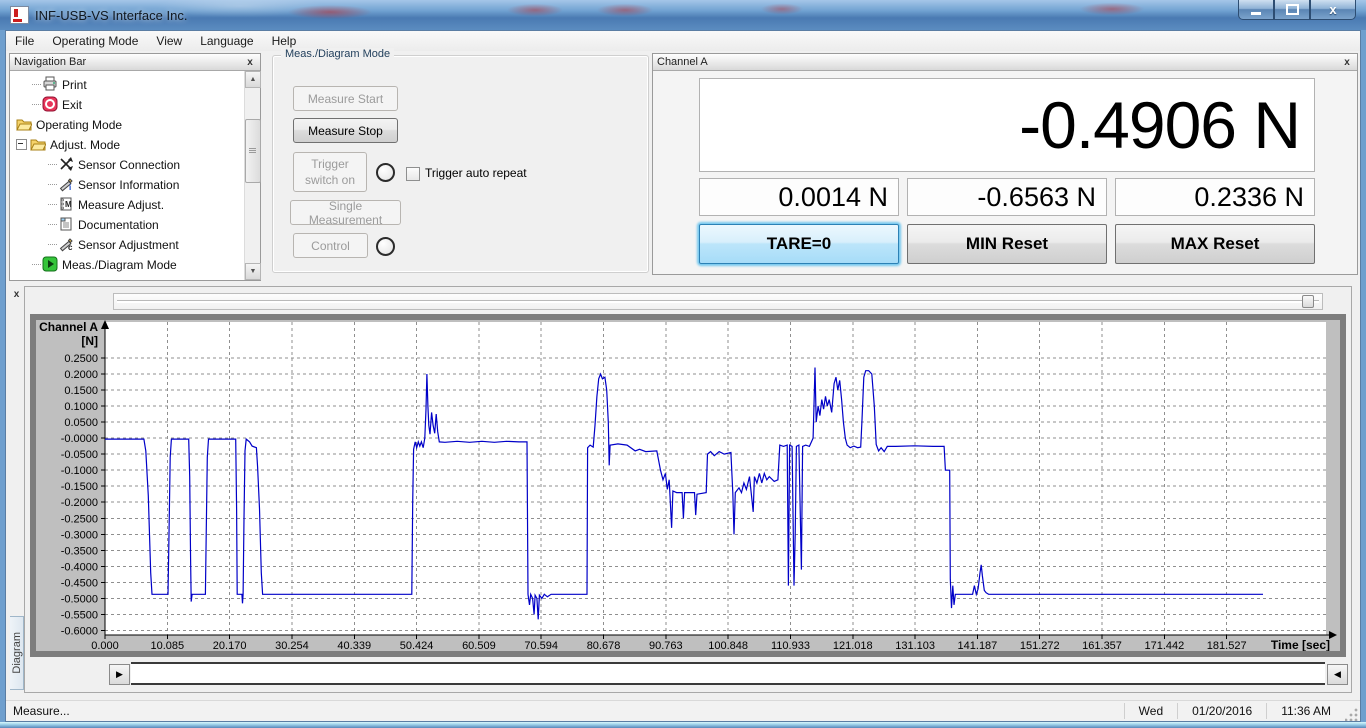 Image resolution: width=1366 pixels, height=728 pixels. Describe the element at coordinates (345, 130) in the screenshot. I see `measure-stop-button: Measure Stop` at that location.